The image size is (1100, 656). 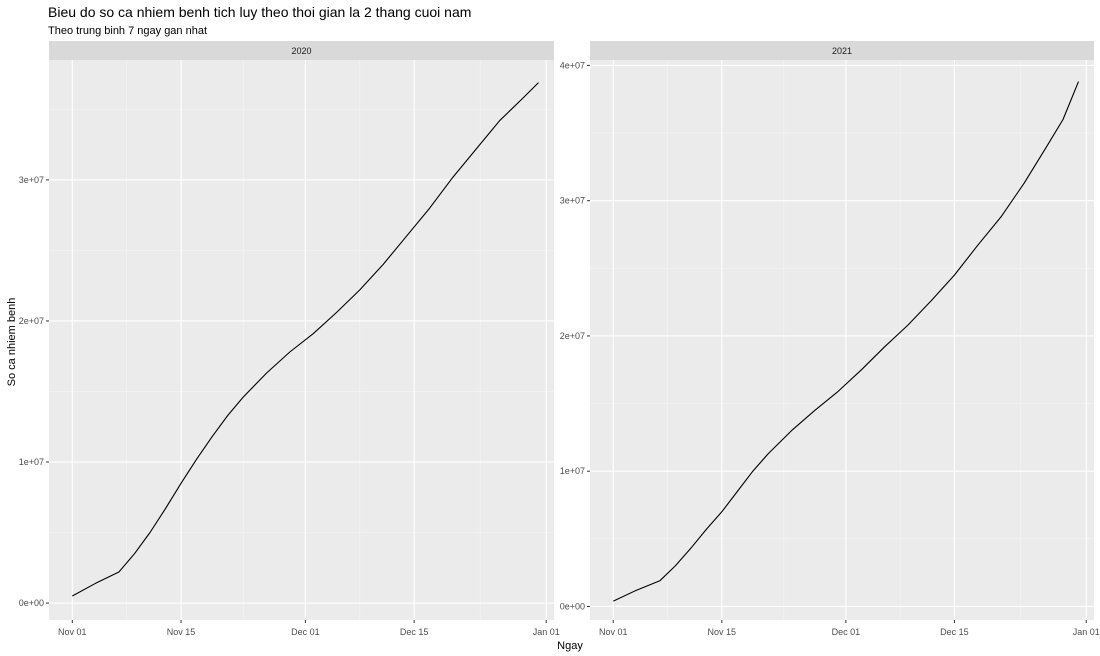 I want to click on facet-strip-label: 2021, so click(x=842, y=51).